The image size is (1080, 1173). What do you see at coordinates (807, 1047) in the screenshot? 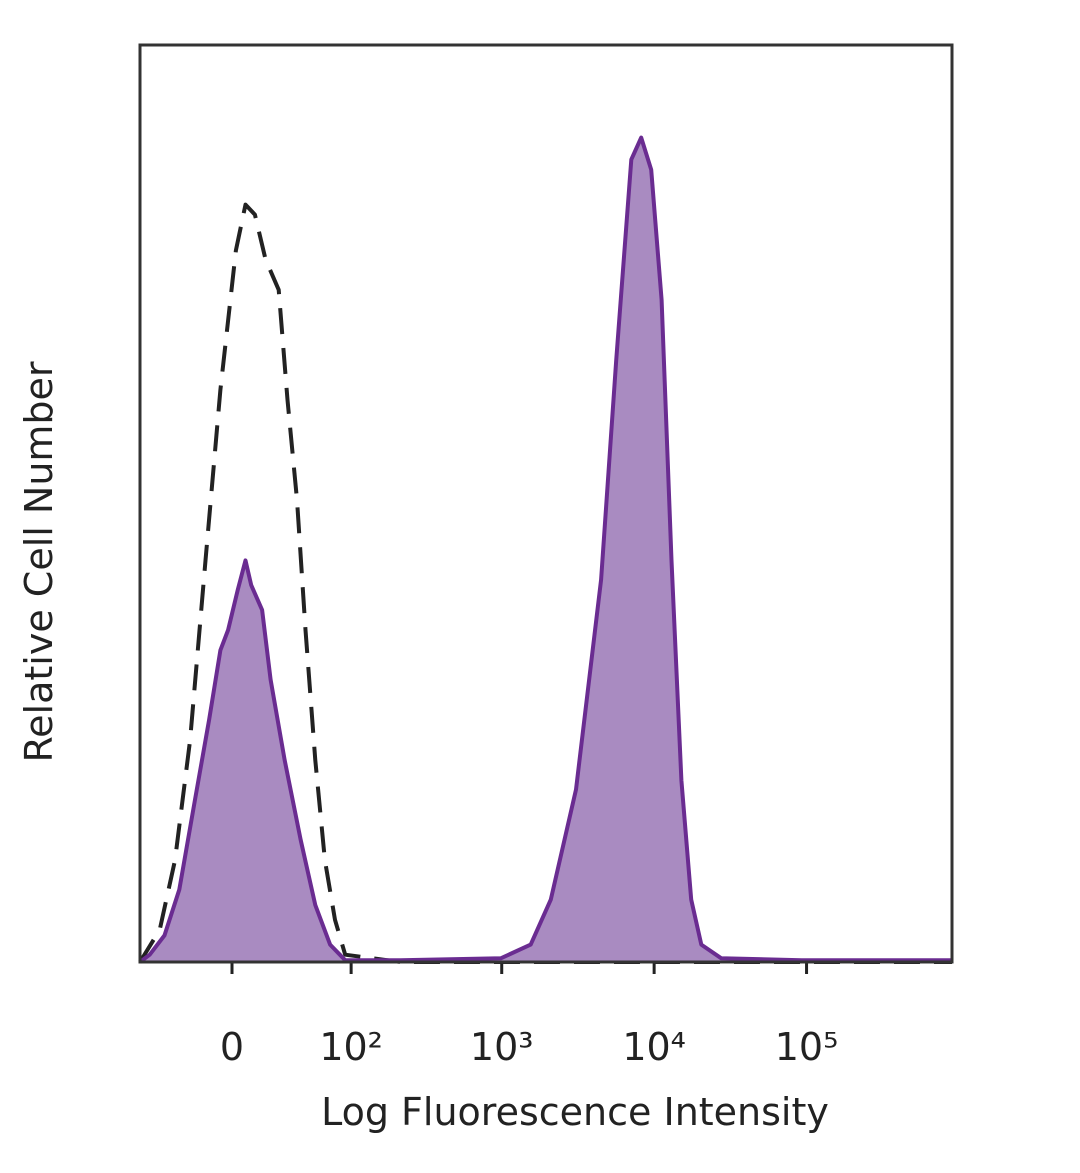
I see `x-tick-label: 10⁵` at bounding box center [807, 1047].